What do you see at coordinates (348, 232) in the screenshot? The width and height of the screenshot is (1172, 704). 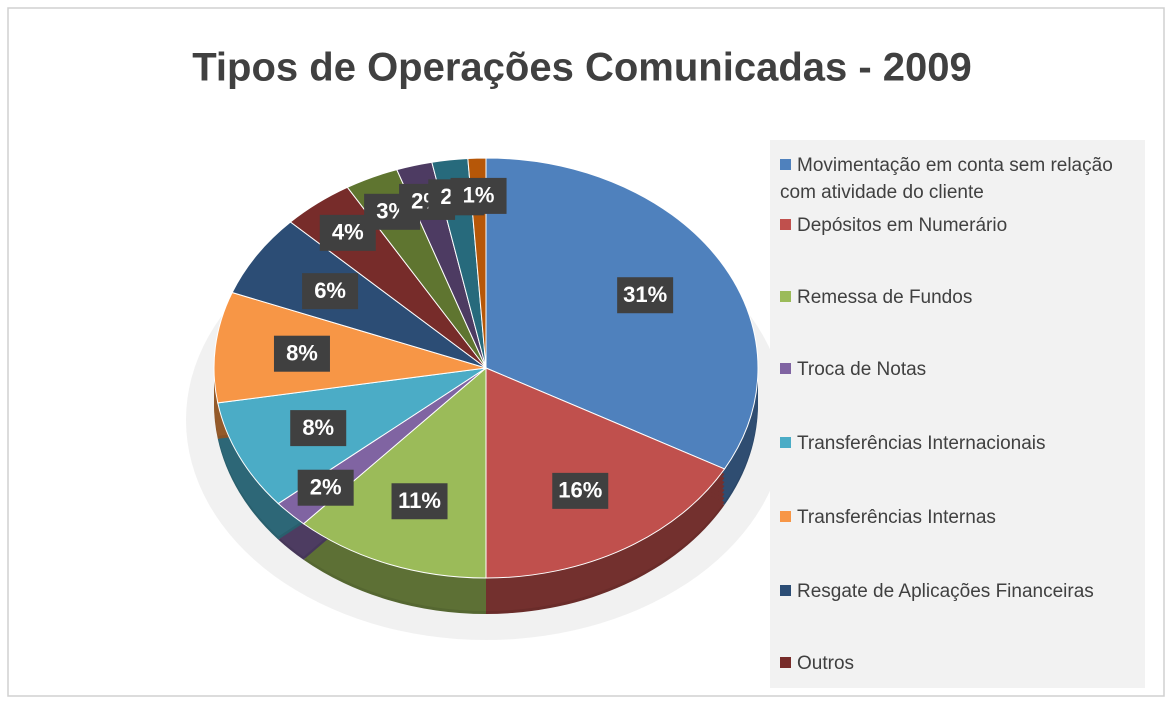 I see `data-label: 4%` at bounding box center [348, 232].